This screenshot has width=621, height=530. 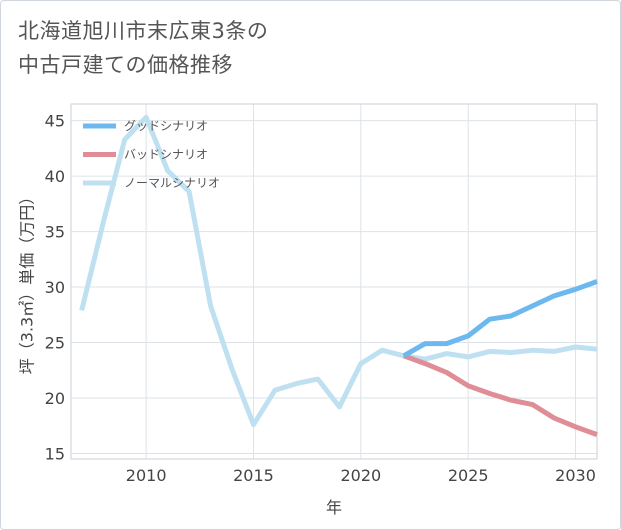 What do you see at coordinates (143, 48) in the screenshot?
I see `chart-title: 北海道旭川市末広東3条の 中古戸建ての価格推移` at bounding box center [143, 48].